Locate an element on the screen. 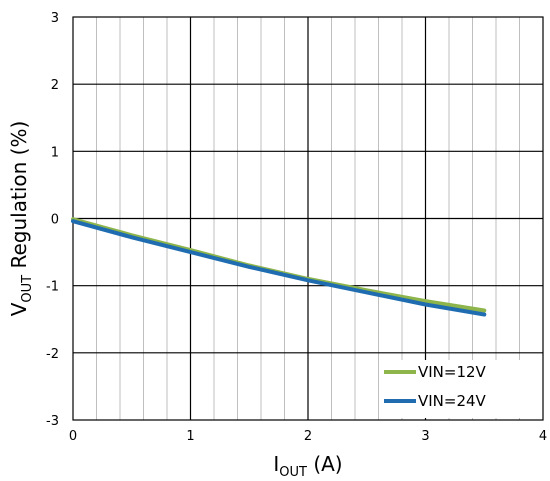  x-tick-label: 3 is located at coordinates (425, 436).